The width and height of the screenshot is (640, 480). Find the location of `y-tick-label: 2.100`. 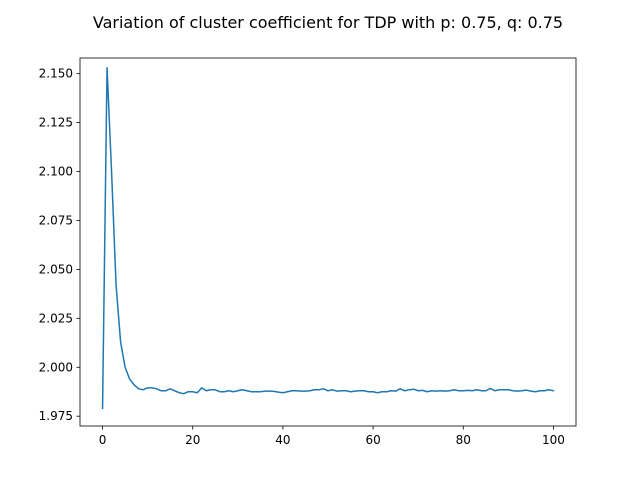

y-tick-label: 2.100 is located at coordinates (56, 172).